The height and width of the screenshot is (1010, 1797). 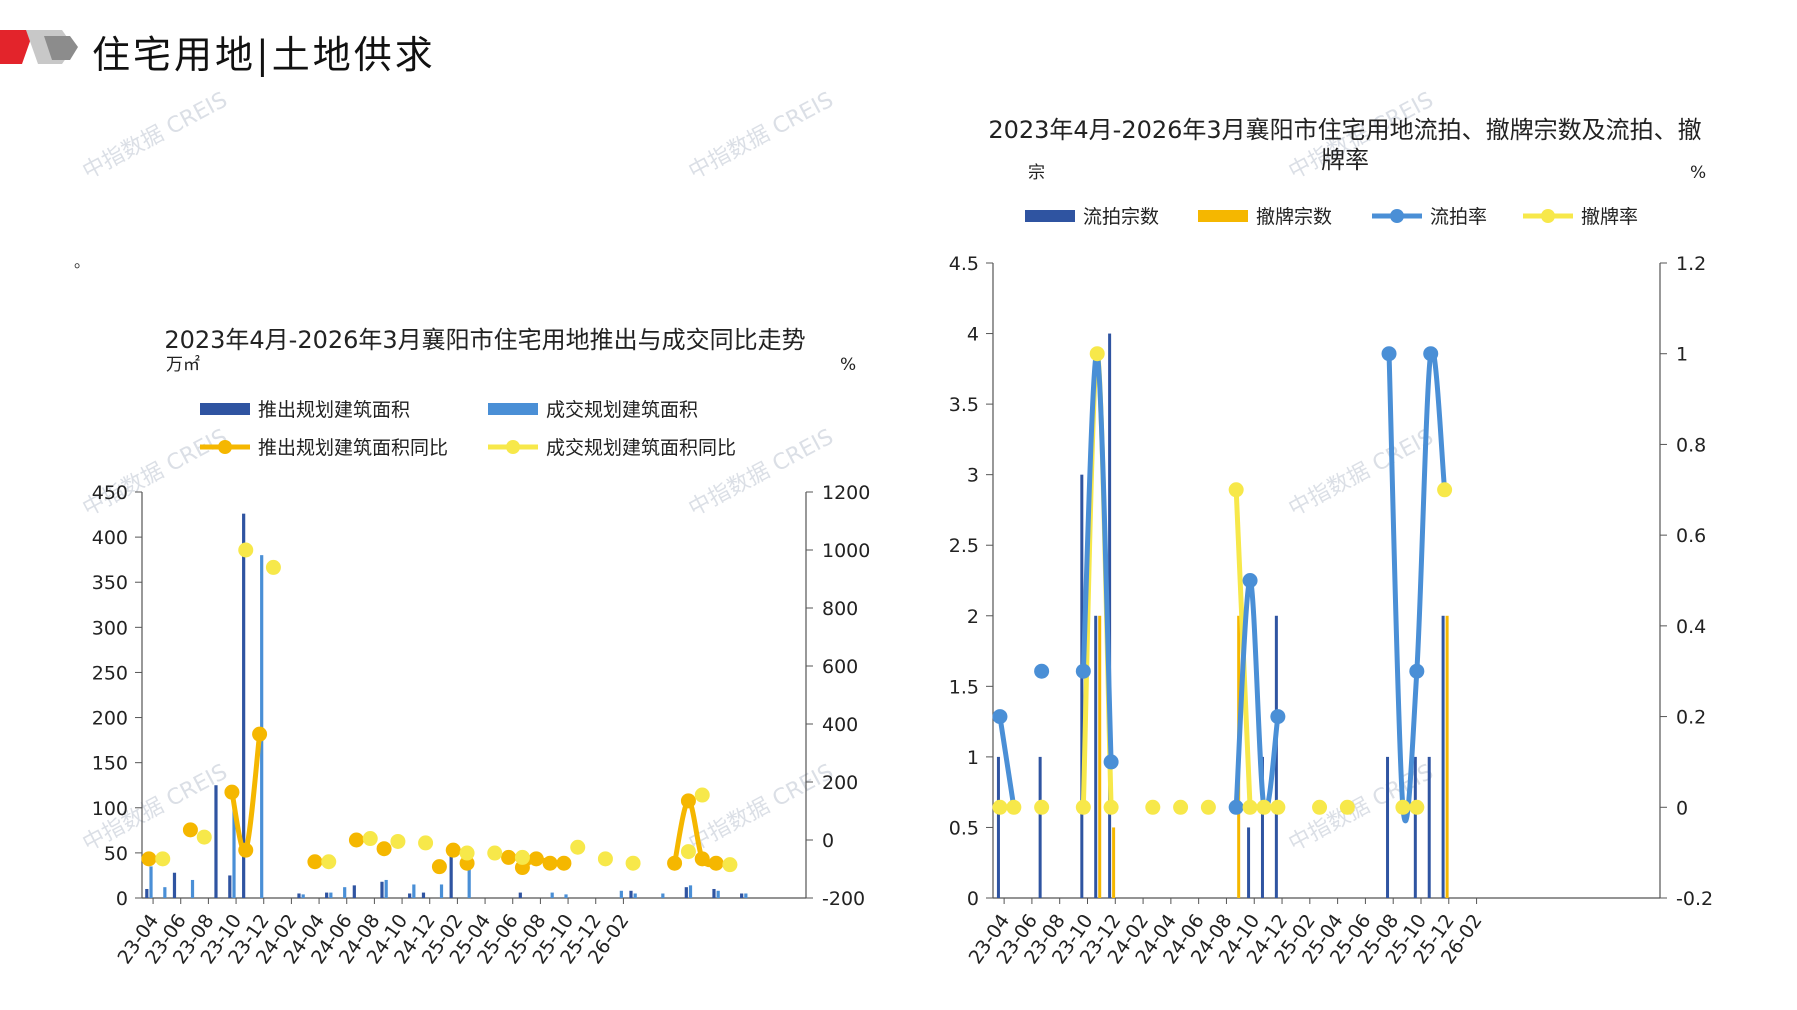 What do you see at coordinates (973, 758) in the screenshot?
I see `y-tick-label: 1` at bounding box center [973, 758].